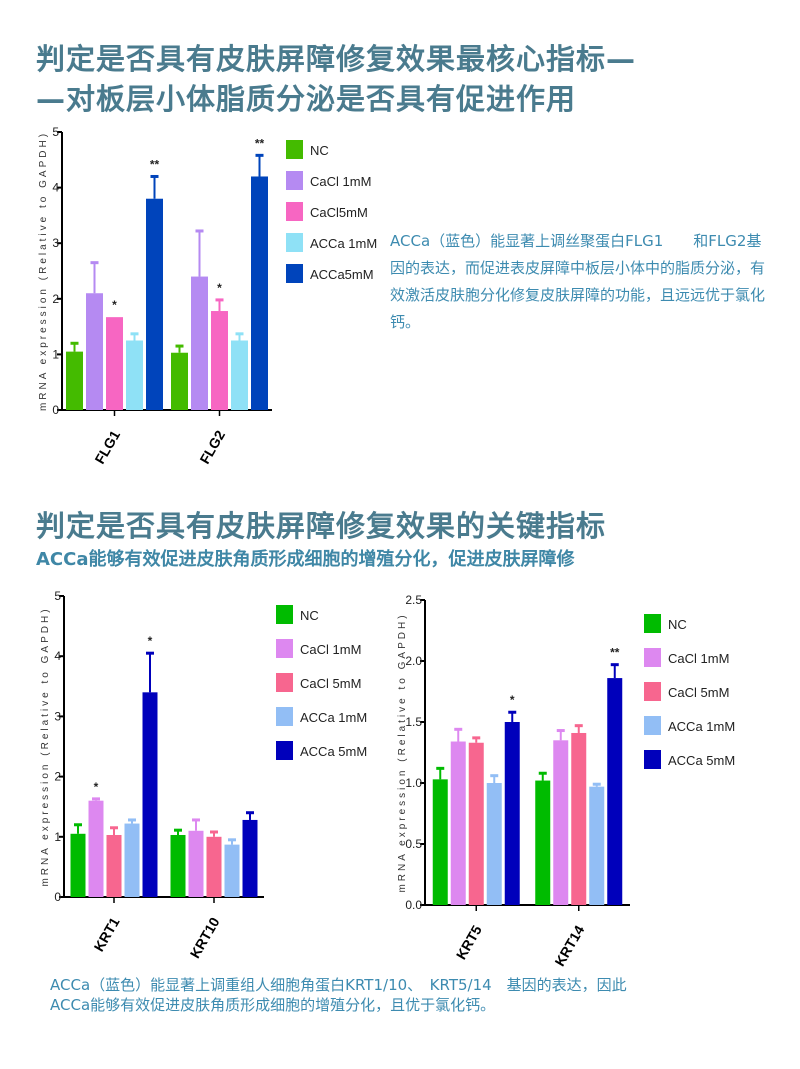  Describe the element at coordinates (569, 945) in the screenshot. I see `x-tick-label-KRT14: KRT14` at that location.